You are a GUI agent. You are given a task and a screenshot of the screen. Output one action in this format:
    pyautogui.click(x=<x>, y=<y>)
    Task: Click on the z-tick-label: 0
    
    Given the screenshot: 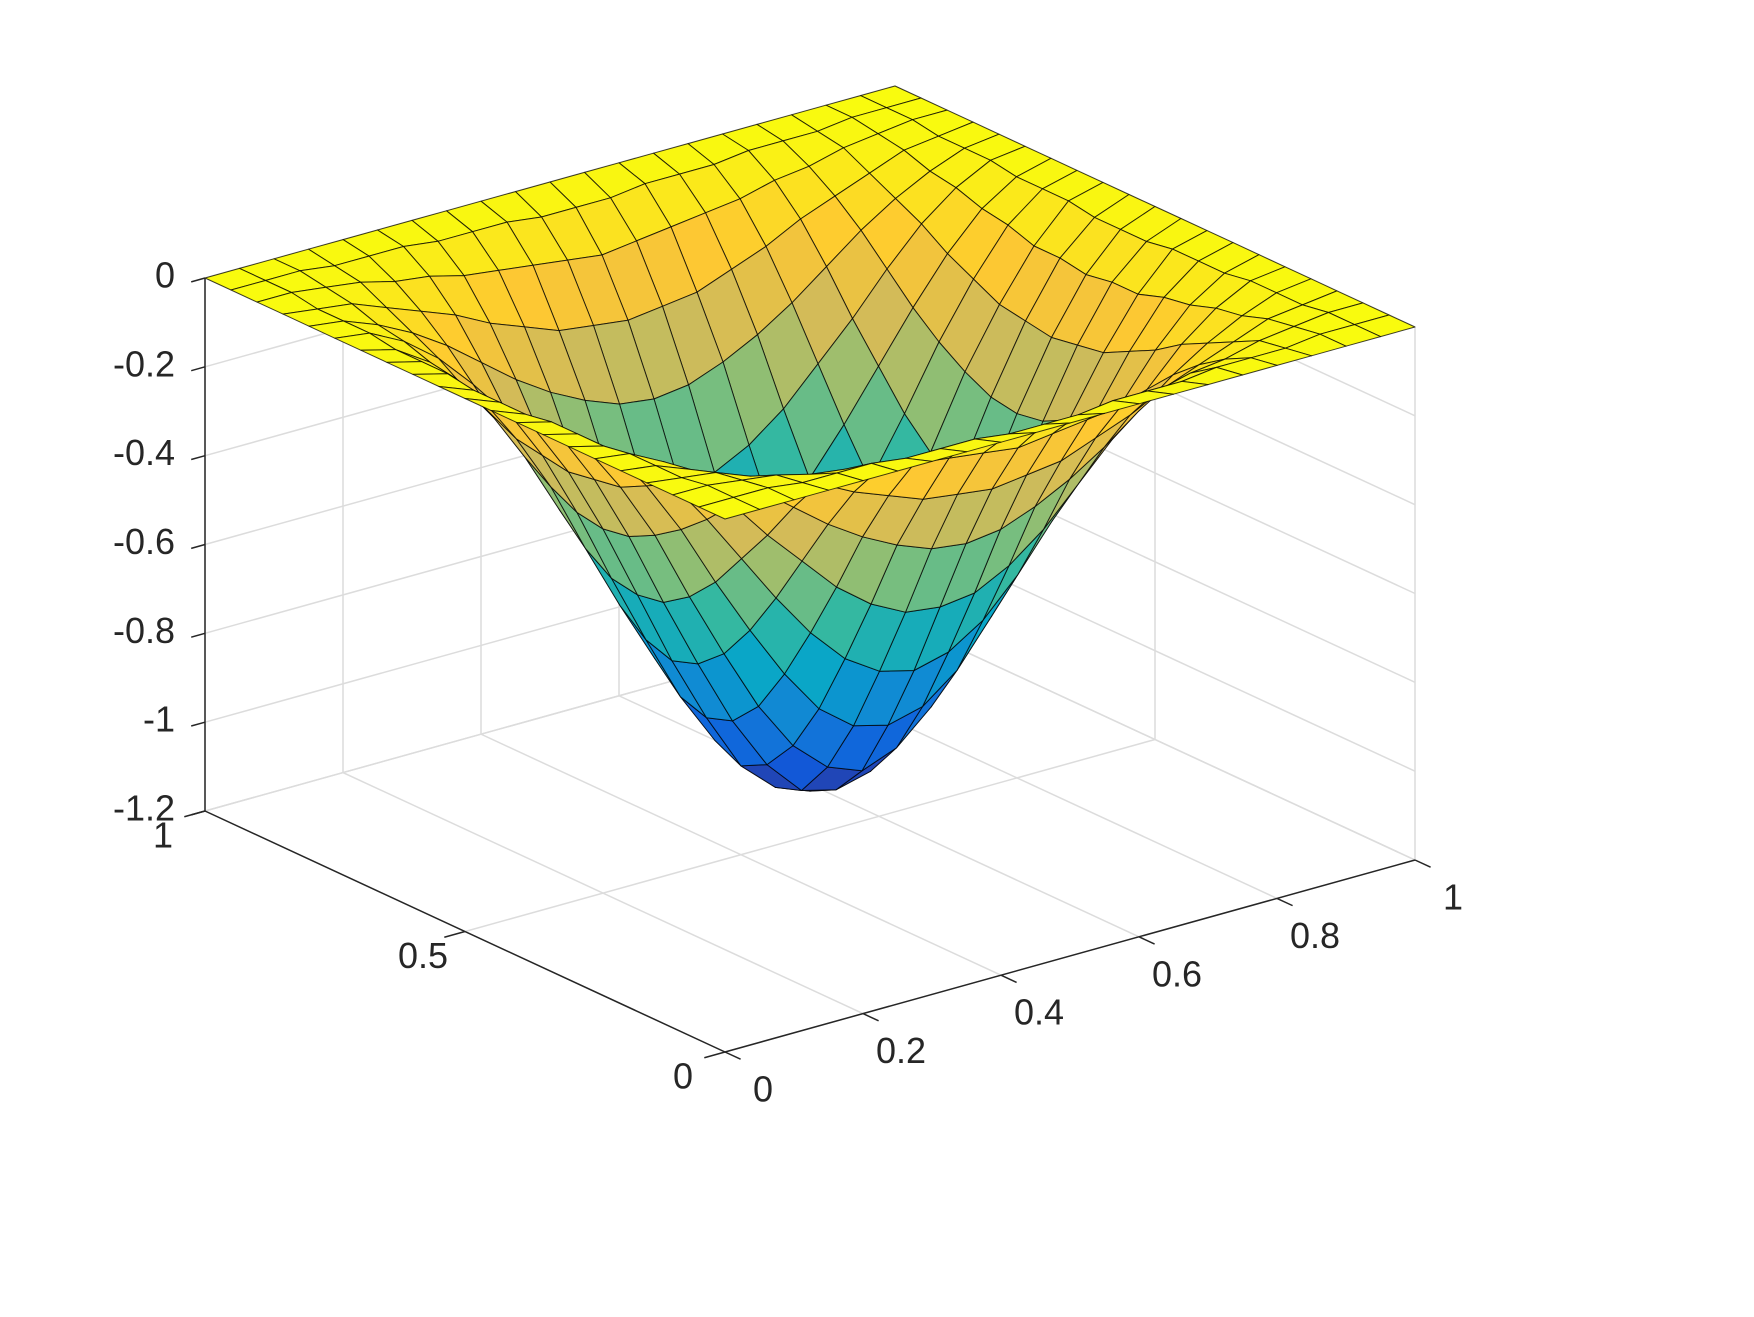 What is the action you would take?
    pyautogui.click(x=165, y=275)
    